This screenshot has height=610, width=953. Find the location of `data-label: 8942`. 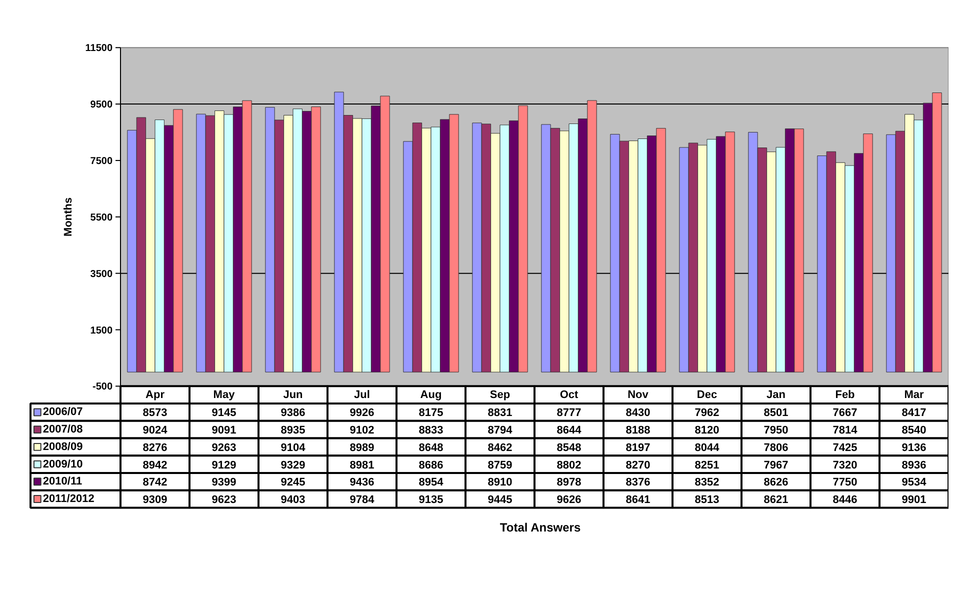

data-label: 8942 is located at coordinates (155, 465).